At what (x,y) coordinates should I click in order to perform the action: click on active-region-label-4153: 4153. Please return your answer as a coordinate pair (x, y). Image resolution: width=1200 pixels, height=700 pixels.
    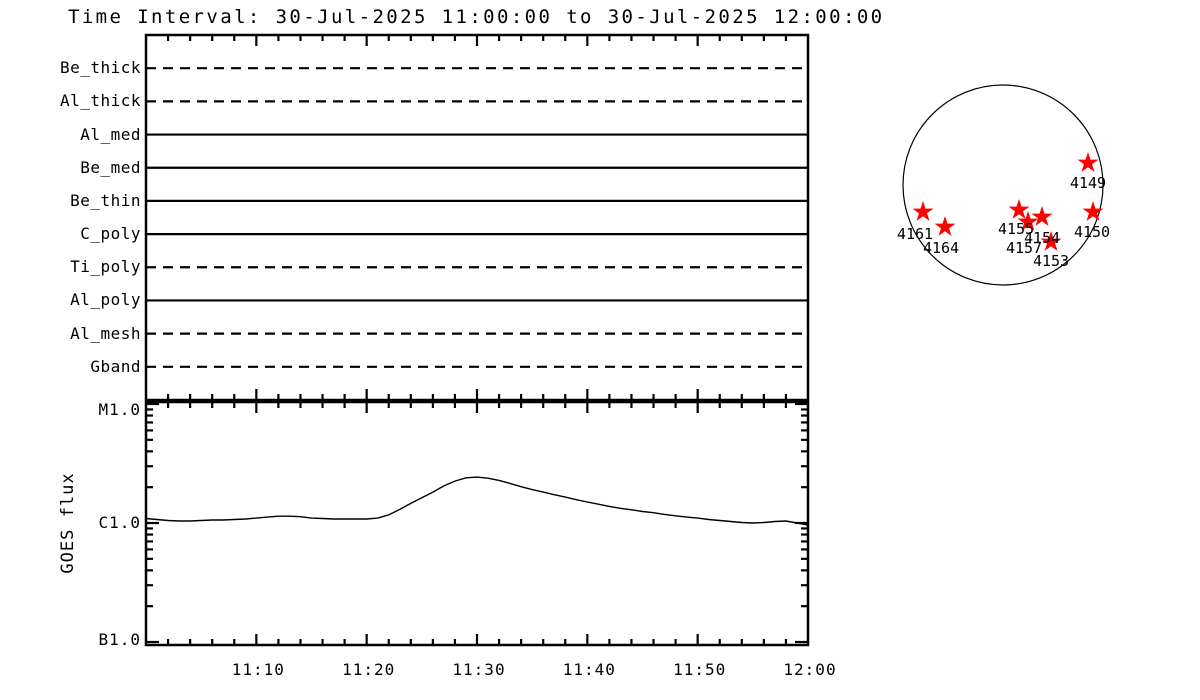
    Looking at the image, I should click on (1051, 261).